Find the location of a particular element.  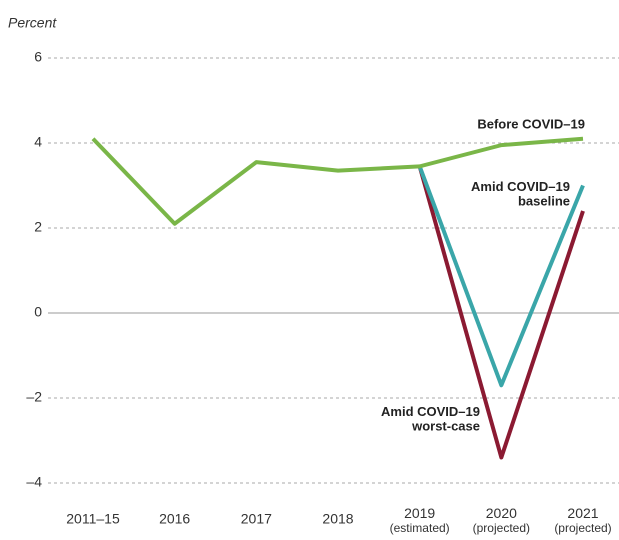

x-tick-label: 2020 (projected) is located at coordinates (501, 520).